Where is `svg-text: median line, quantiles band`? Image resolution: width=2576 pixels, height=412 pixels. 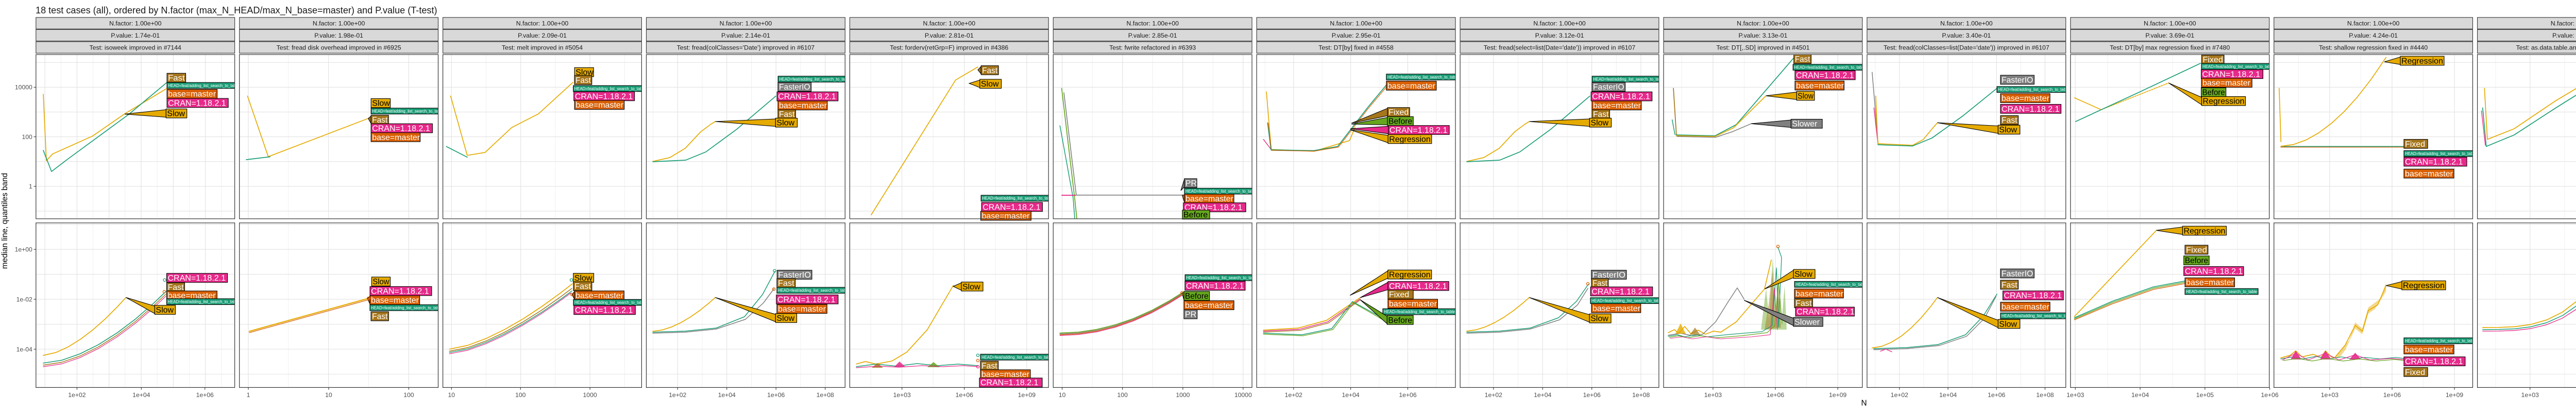
svg-text: median line, quantiles band is located at coordinates (5, 221).